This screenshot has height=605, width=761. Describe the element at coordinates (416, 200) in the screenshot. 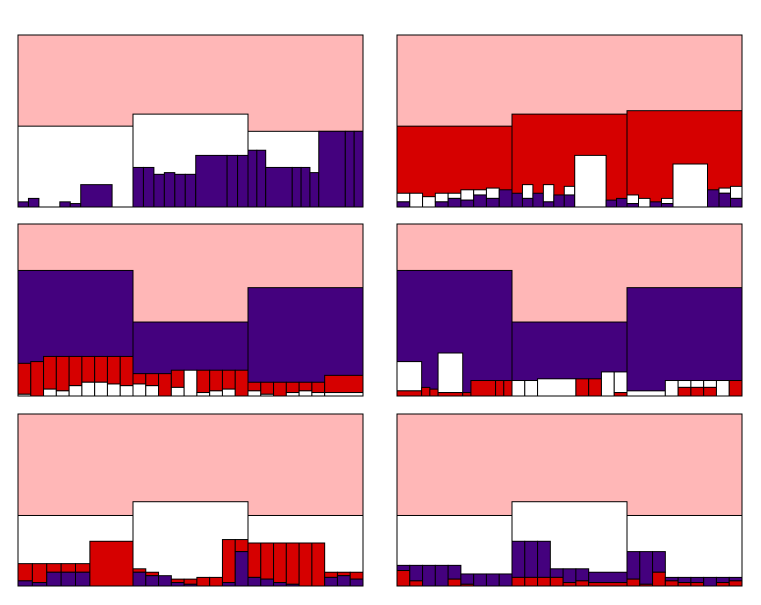

I see `group-1-cell-2-white-bar` at that location.